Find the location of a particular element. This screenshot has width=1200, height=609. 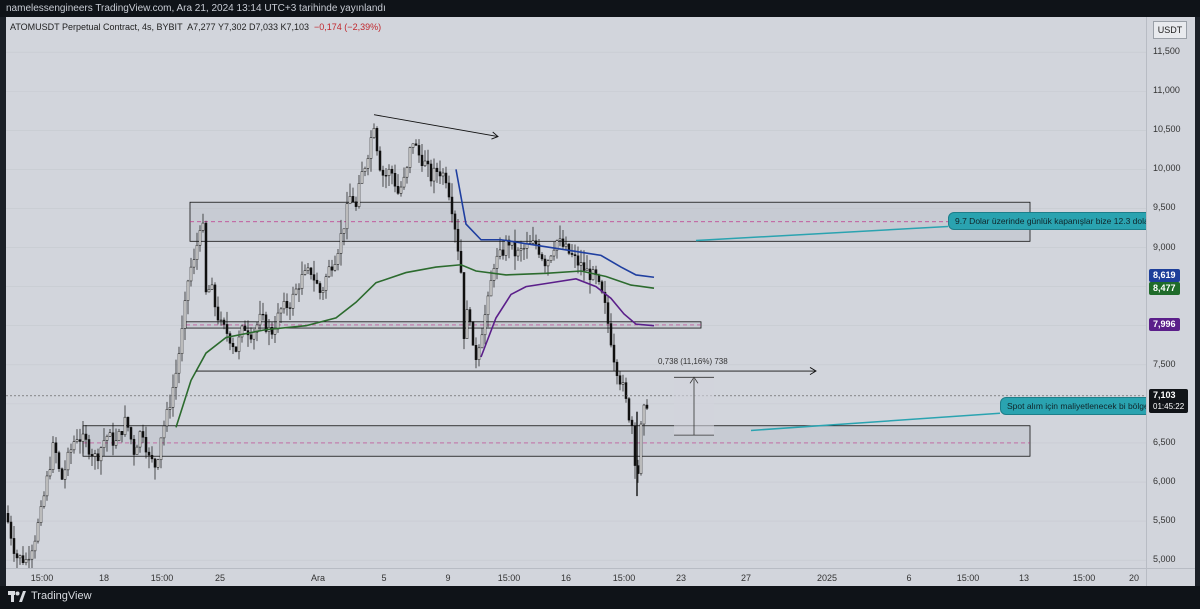

time-tick-label: 23 is located at coordinates (681, 578).